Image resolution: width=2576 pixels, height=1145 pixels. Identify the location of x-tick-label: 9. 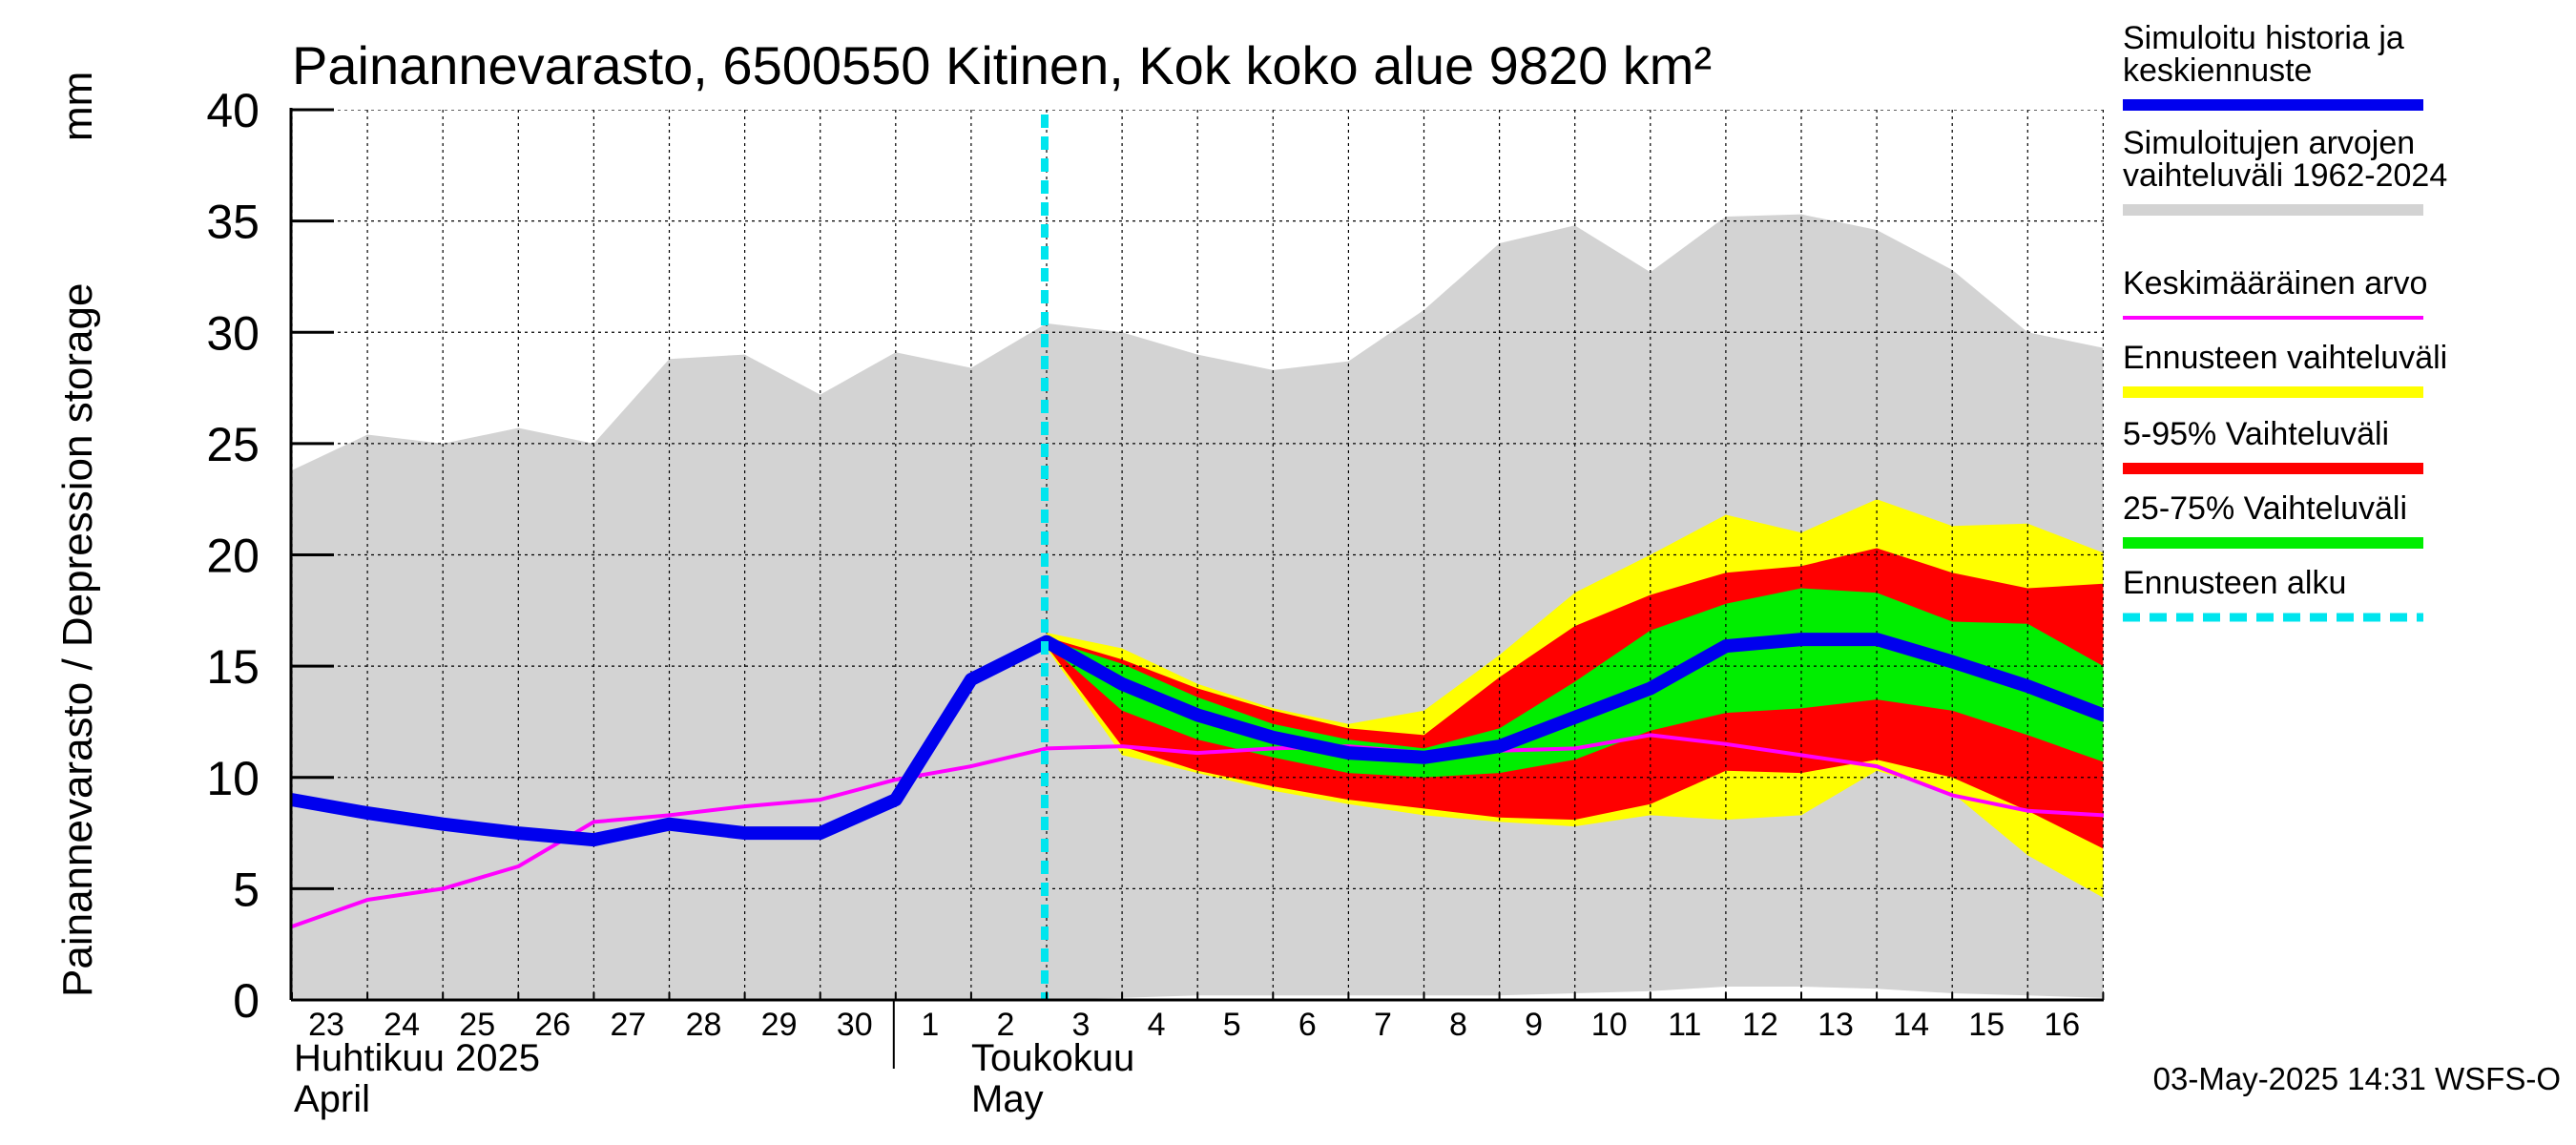
(1534, 1025).